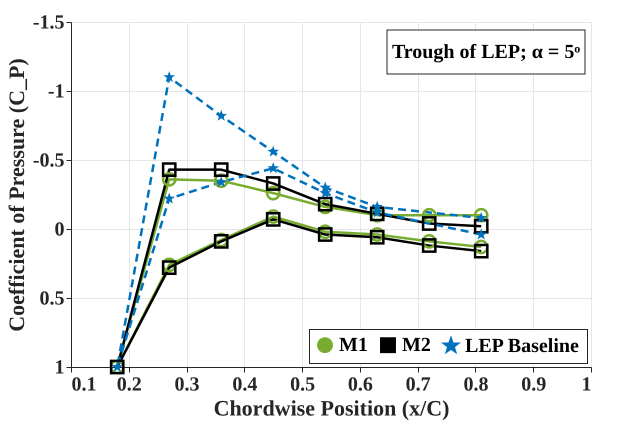 This screenshot has height=435, width=638. I want to click on x-tick-label: 0.4, so click(245, 385).